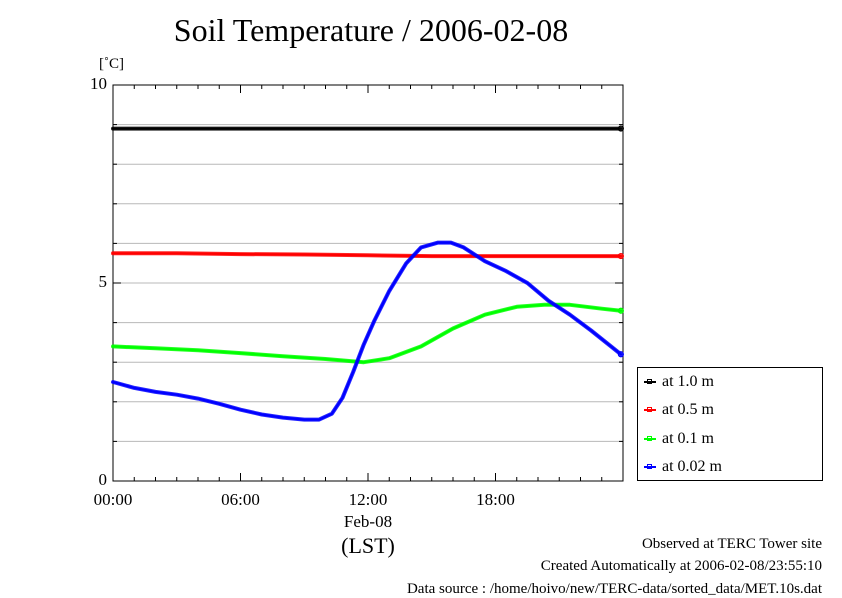 The width and height of the screenshot is (842, 598). What do you see at coordinates (368, 499) in the screenshot?
I see `x-tick-label-12: 12:00` at bounding box center [368, 499].